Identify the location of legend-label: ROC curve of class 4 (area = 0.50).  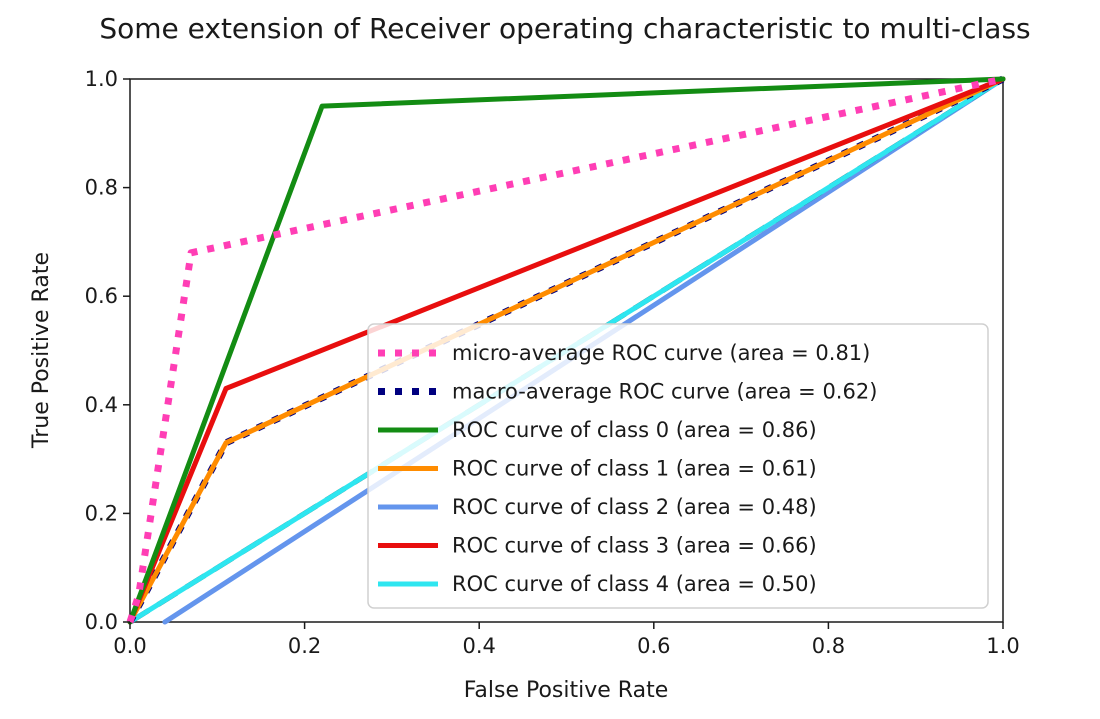
(634, 584).